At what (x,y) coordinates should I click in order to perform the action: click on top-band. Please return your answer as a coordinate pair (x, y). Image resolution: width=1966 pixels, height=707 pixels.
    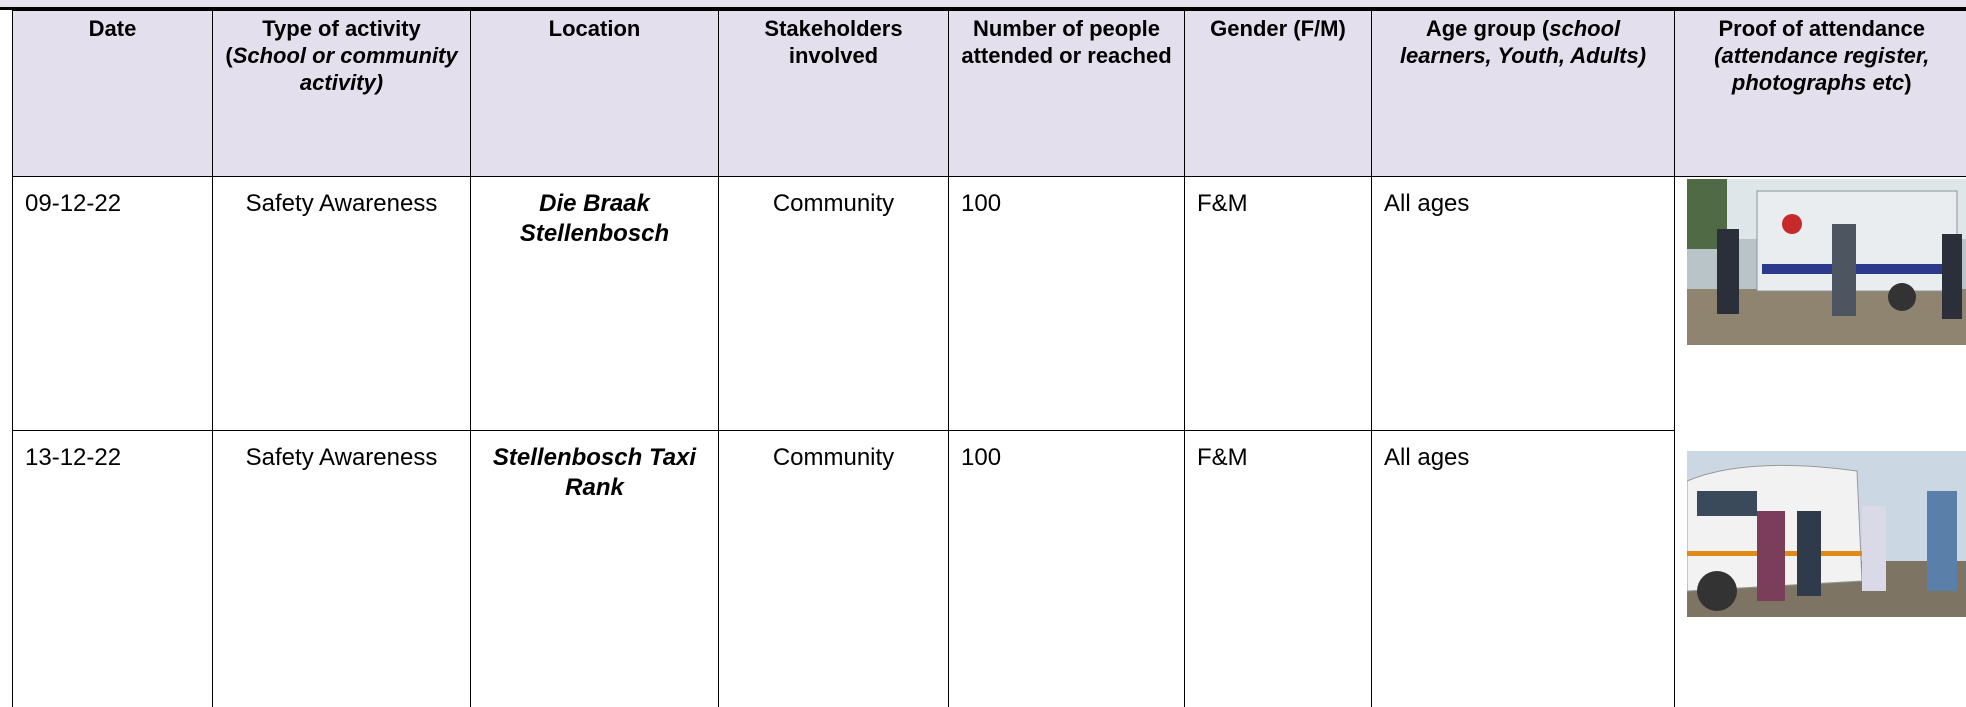
    Looking at the image, I should click on (983, 5).